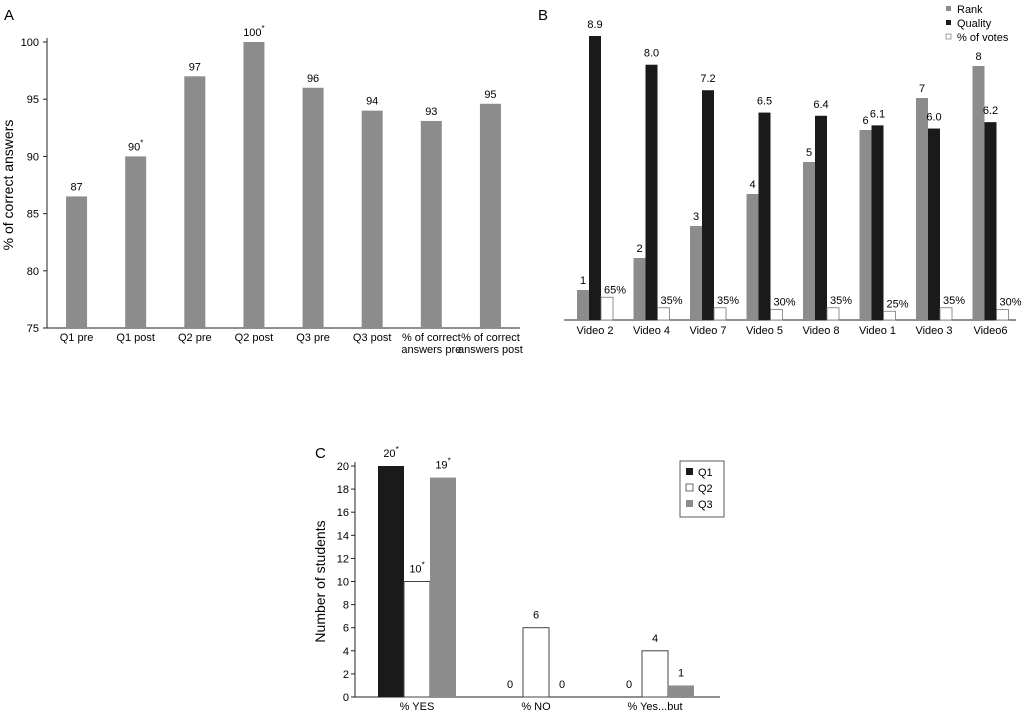  What do you see at coordinates (654, 707) in the screenshot?
I see `x-category-label: % Yes...but` at bounding box center [654, 707].